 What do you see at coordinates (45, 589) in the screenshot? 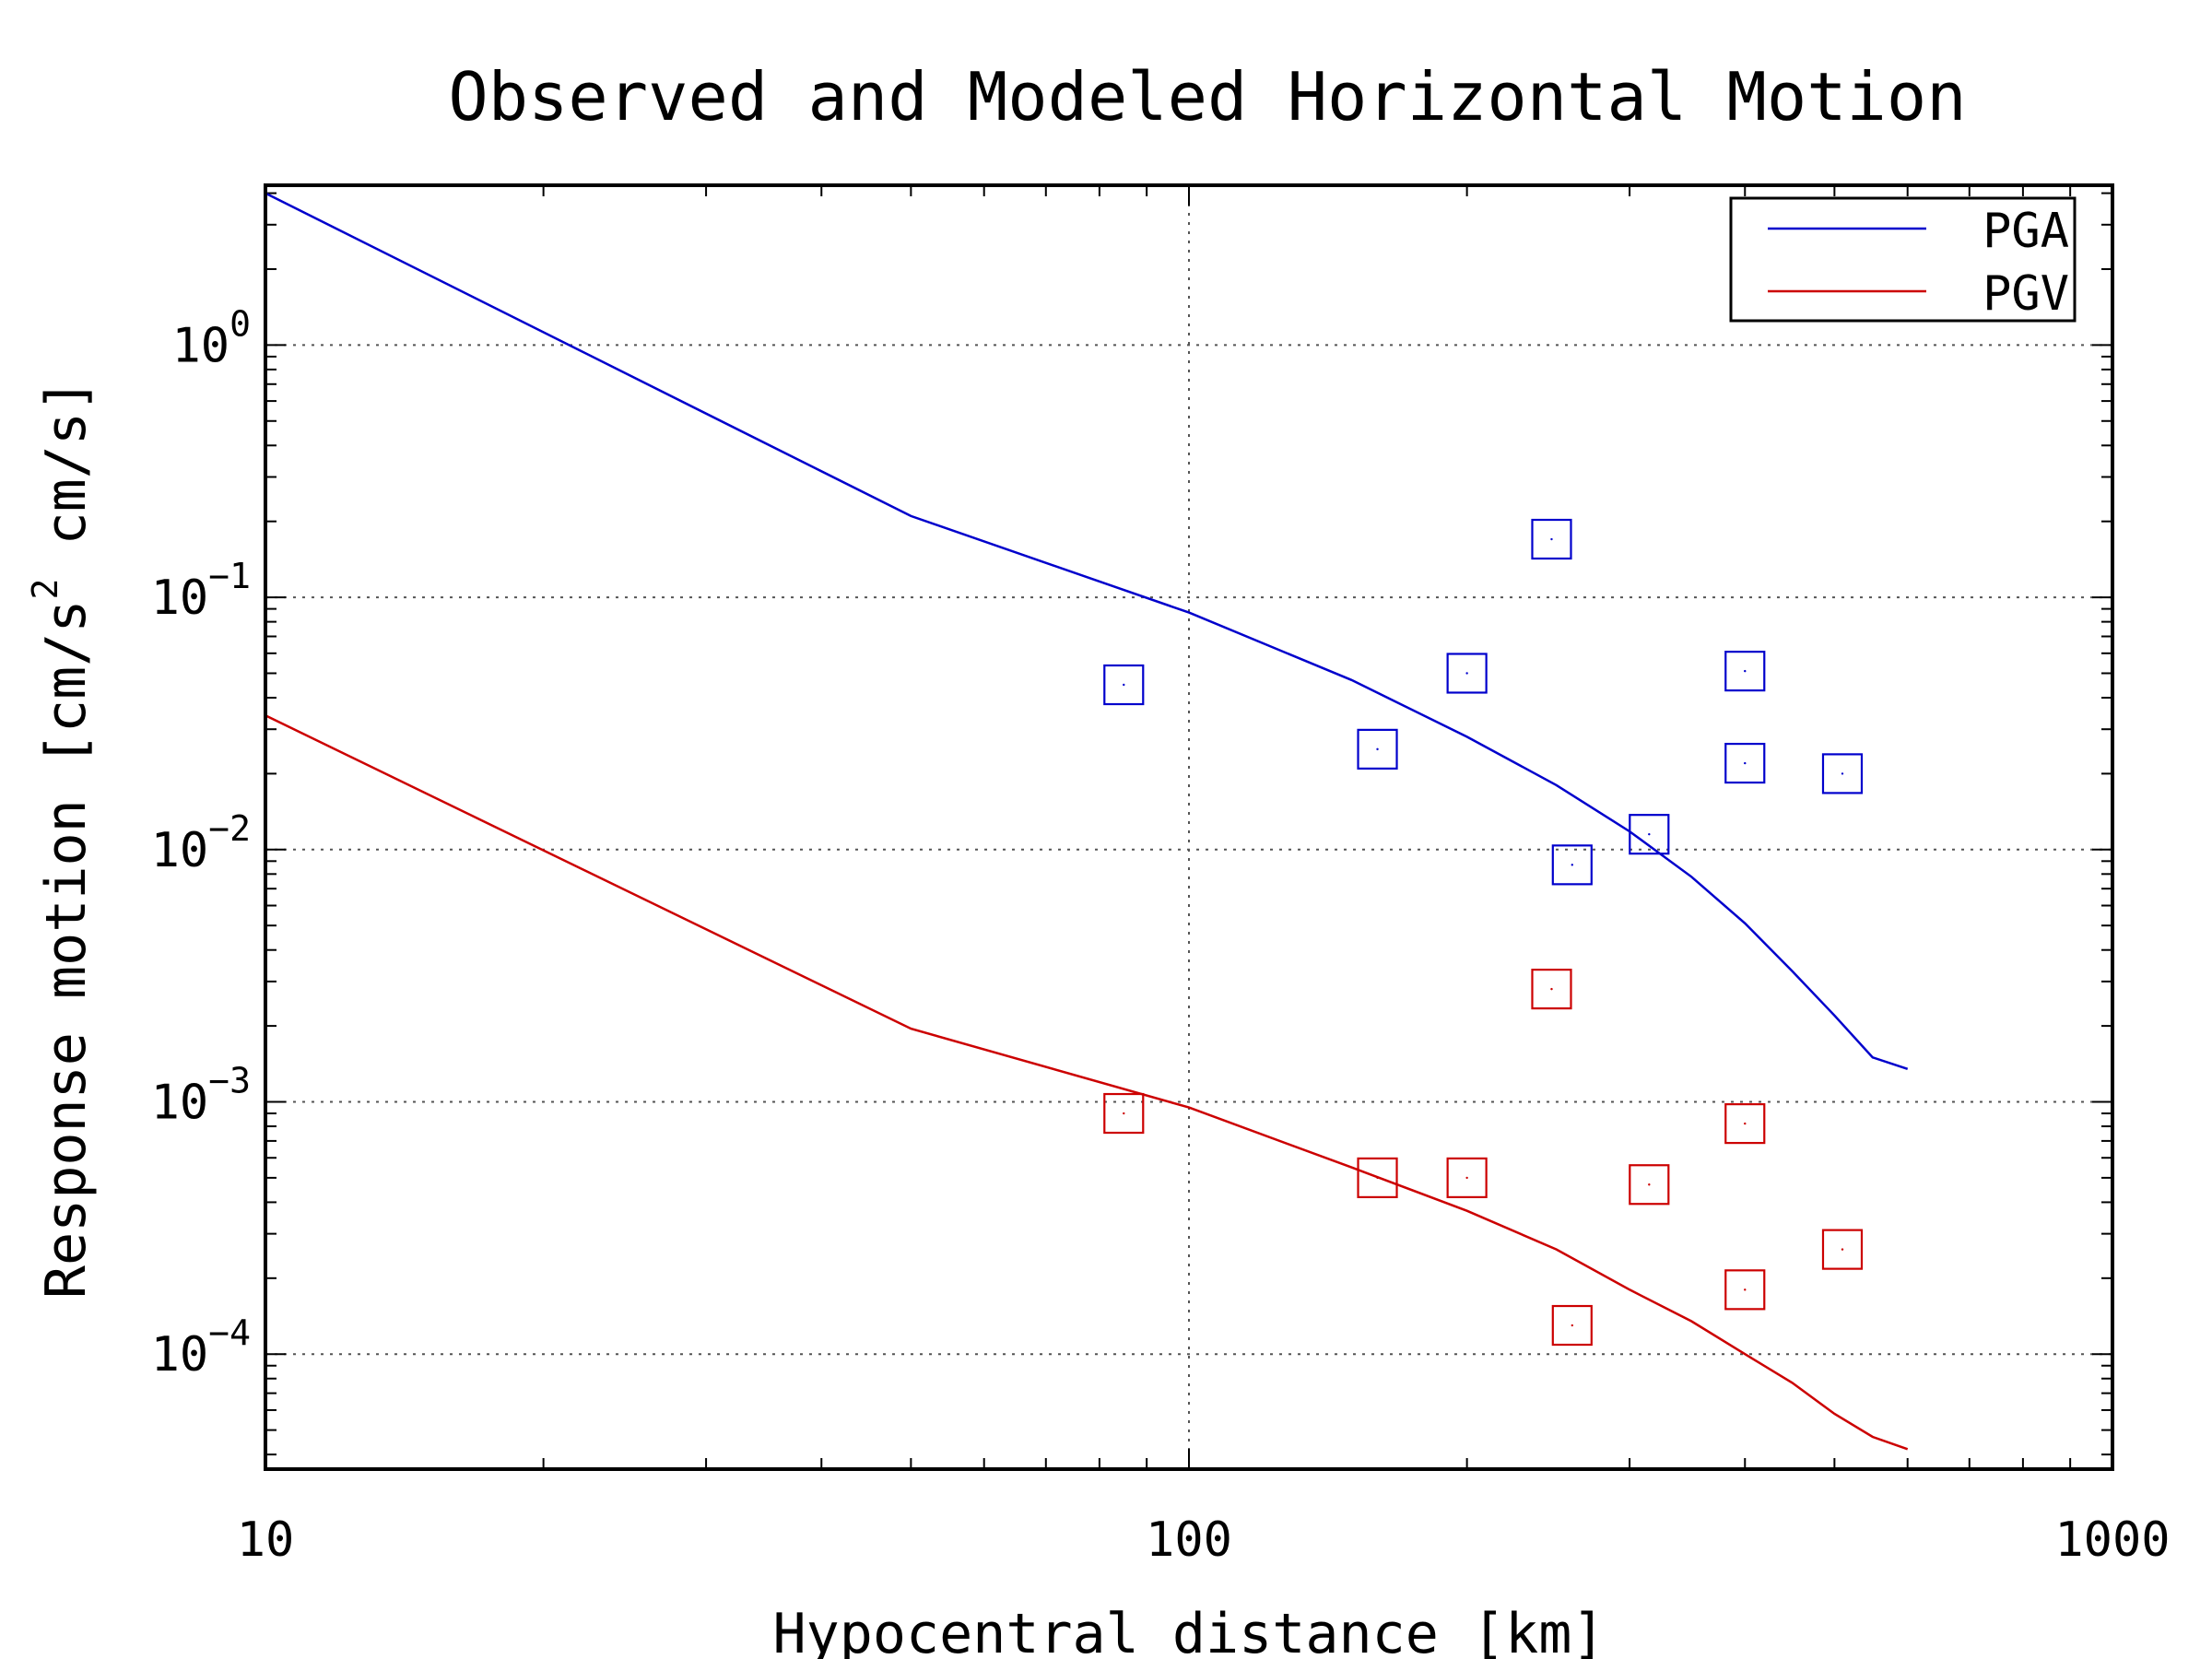
I see `y-axis-label-sup: 2` at bounding box center [45, 589].